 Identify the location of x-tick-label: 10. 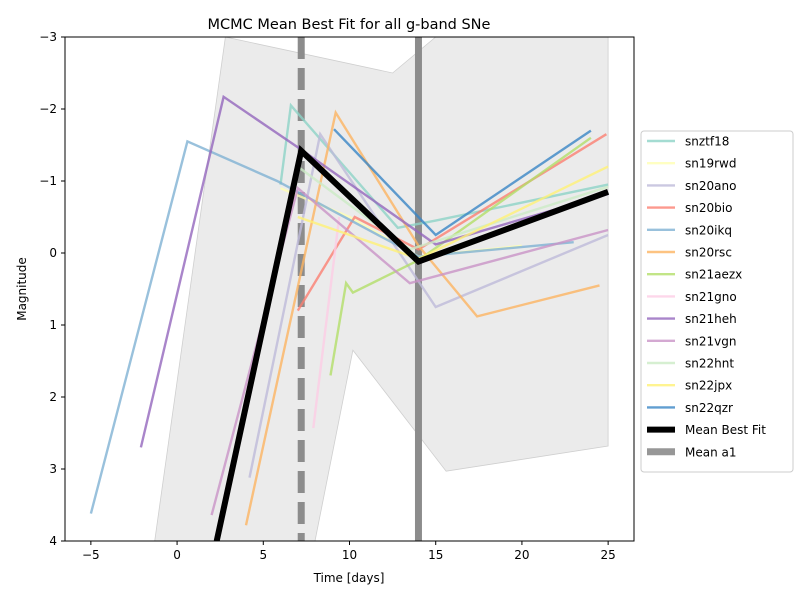
(349, 555).